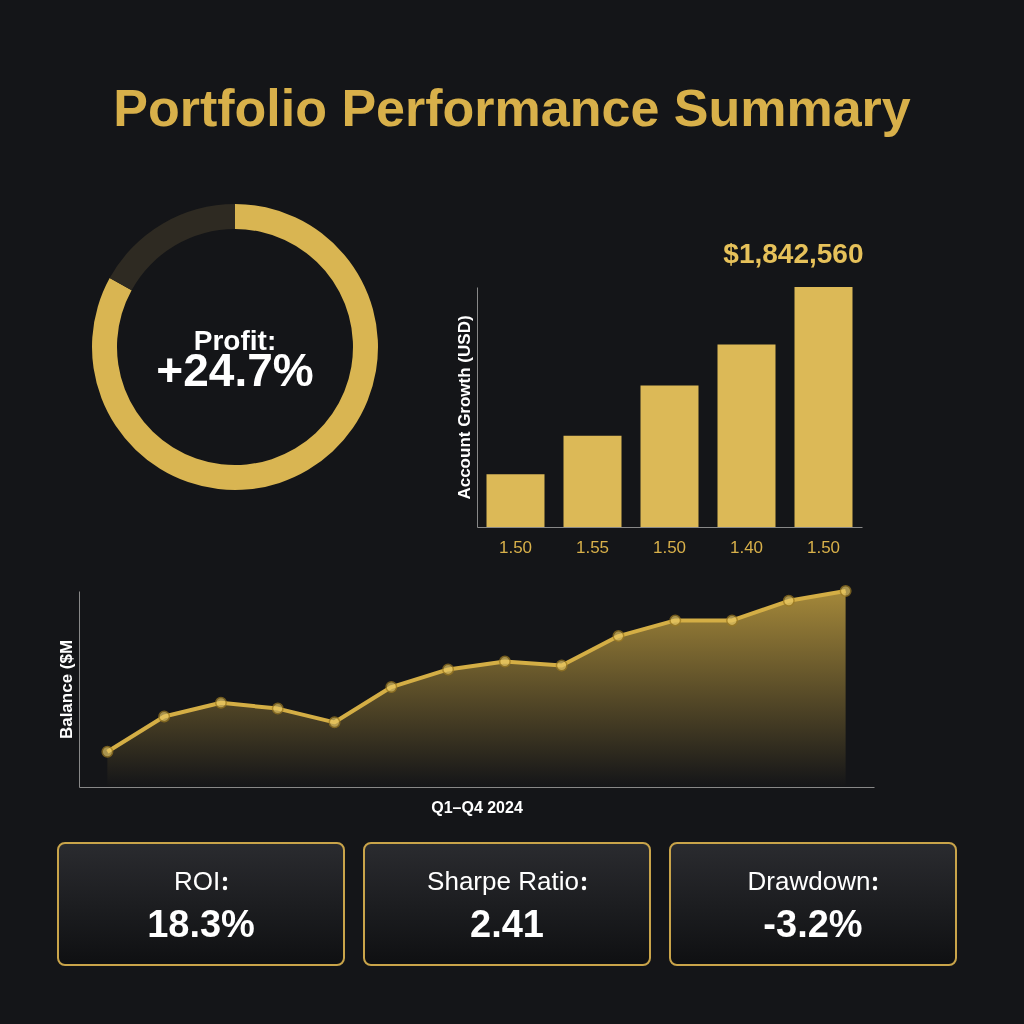 The width and height of the screenshot is (1024, 1024). Describe the element at coordinates (477, 807) in the screenshot. I see `x-axis-title: Q1–Q4 2024` at that location.